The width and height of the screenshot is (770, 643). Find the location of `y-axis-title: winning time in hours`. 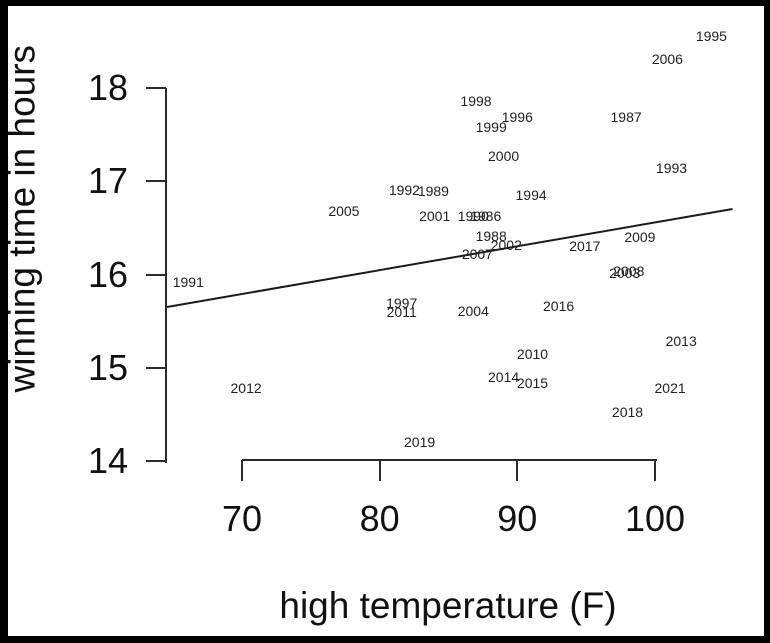

y-axis-title: winning time in hours is located at coordinates (22, 218).